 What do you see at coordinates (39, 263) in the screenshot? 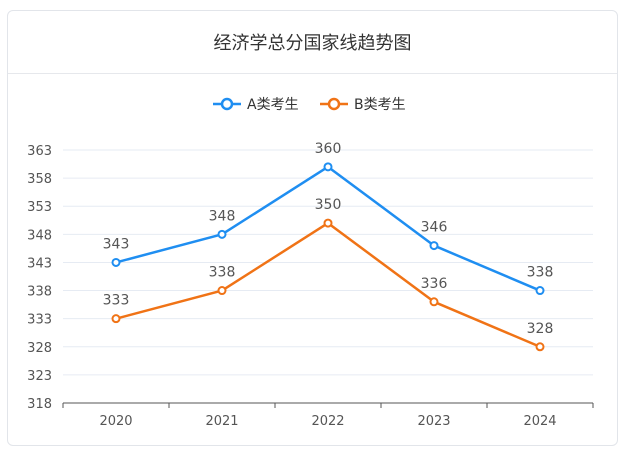
I see `y-tick-label: 343` at bounding box center [39, 263].